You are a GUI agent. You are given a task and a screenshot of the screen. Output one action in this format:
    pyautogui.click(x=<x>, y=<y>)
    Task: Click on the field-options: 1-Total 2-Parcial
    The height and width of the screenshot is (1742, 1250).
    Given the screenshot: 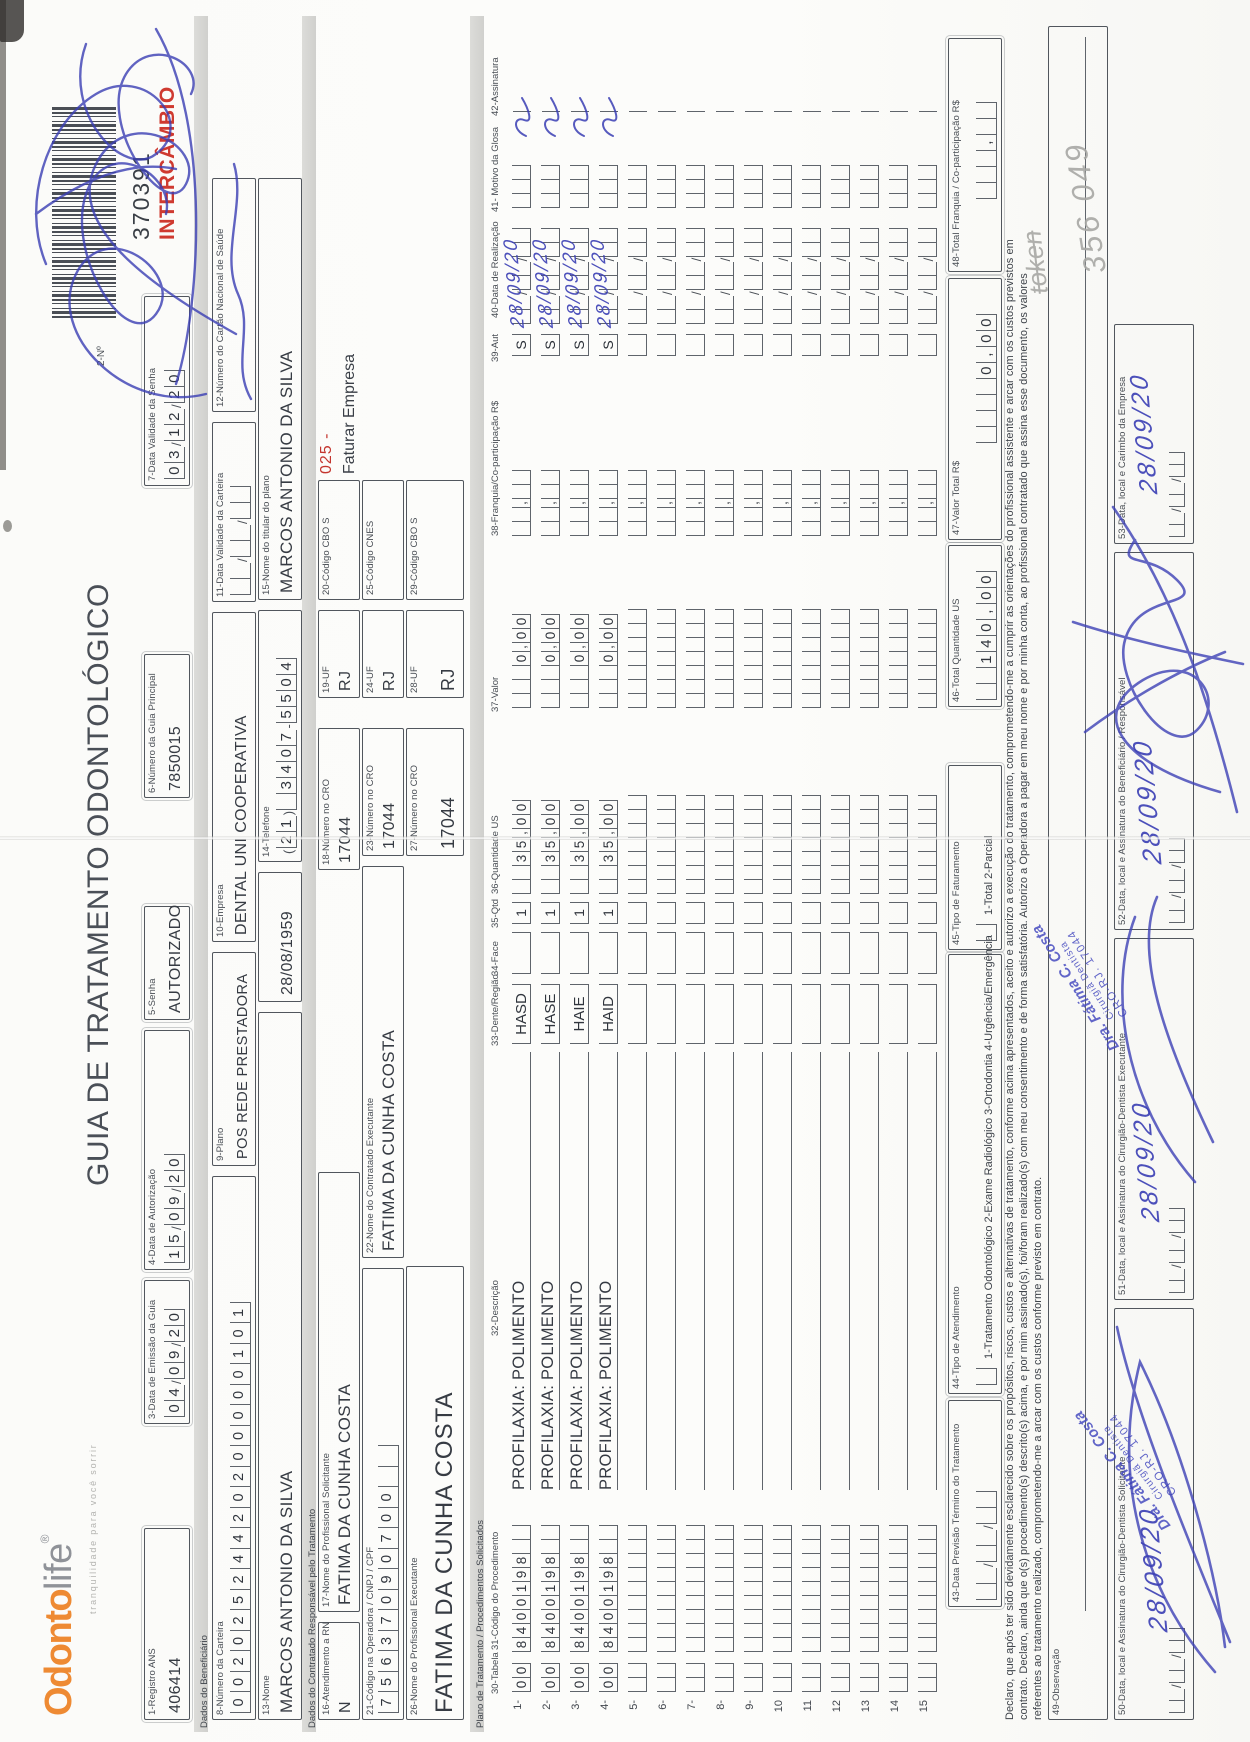 What is the action you would take?
    pyautogui.click(x=989, y=875)
    